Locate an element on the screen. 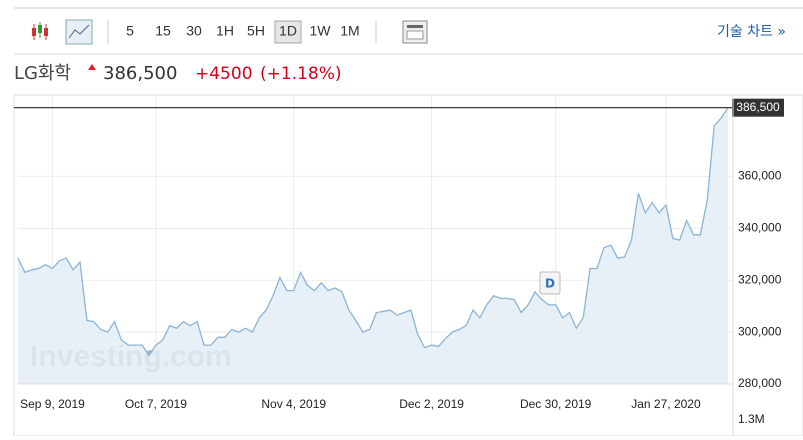  line-icon is located at coordinates (79, 32).